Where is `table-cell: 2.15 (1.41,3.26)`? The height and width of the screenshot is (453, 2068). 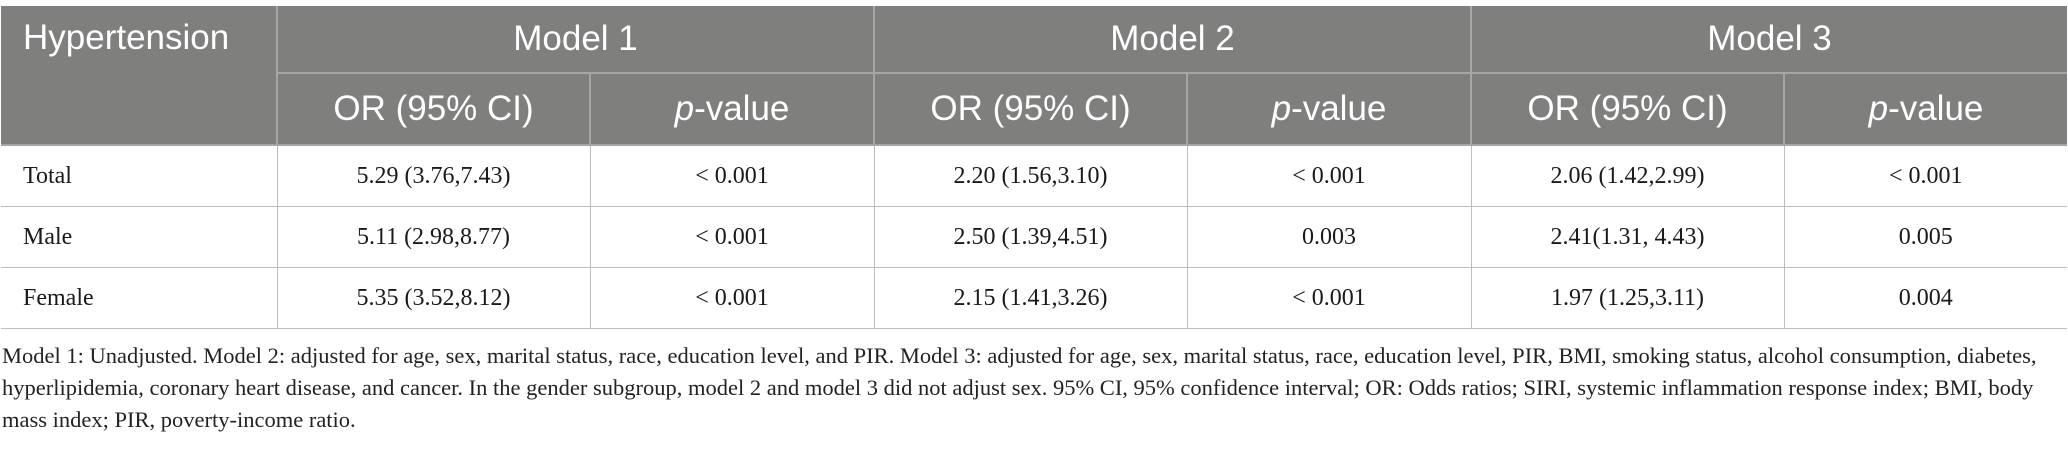
table-cell: 2.15 (1.41,3.26) is located at coordinates (1031, 298).